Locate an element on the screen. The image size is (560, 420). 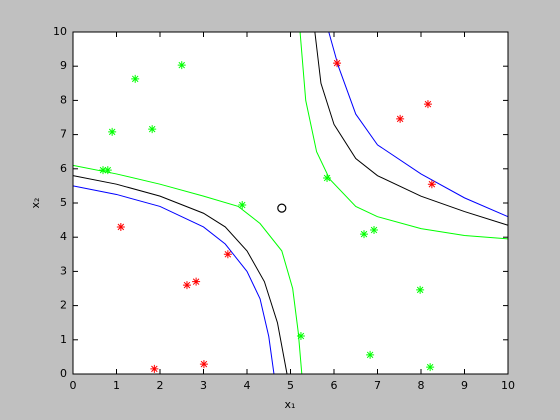
y-tick-label: 9 is located at coordinates (63, 65).